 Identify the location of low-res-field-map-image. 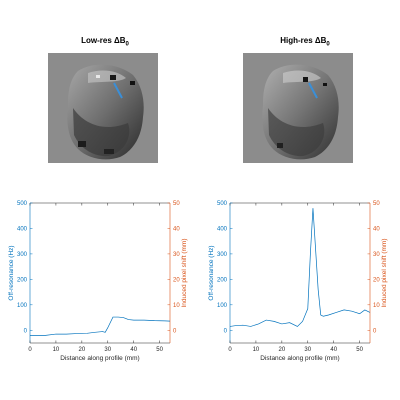
(105, 112).